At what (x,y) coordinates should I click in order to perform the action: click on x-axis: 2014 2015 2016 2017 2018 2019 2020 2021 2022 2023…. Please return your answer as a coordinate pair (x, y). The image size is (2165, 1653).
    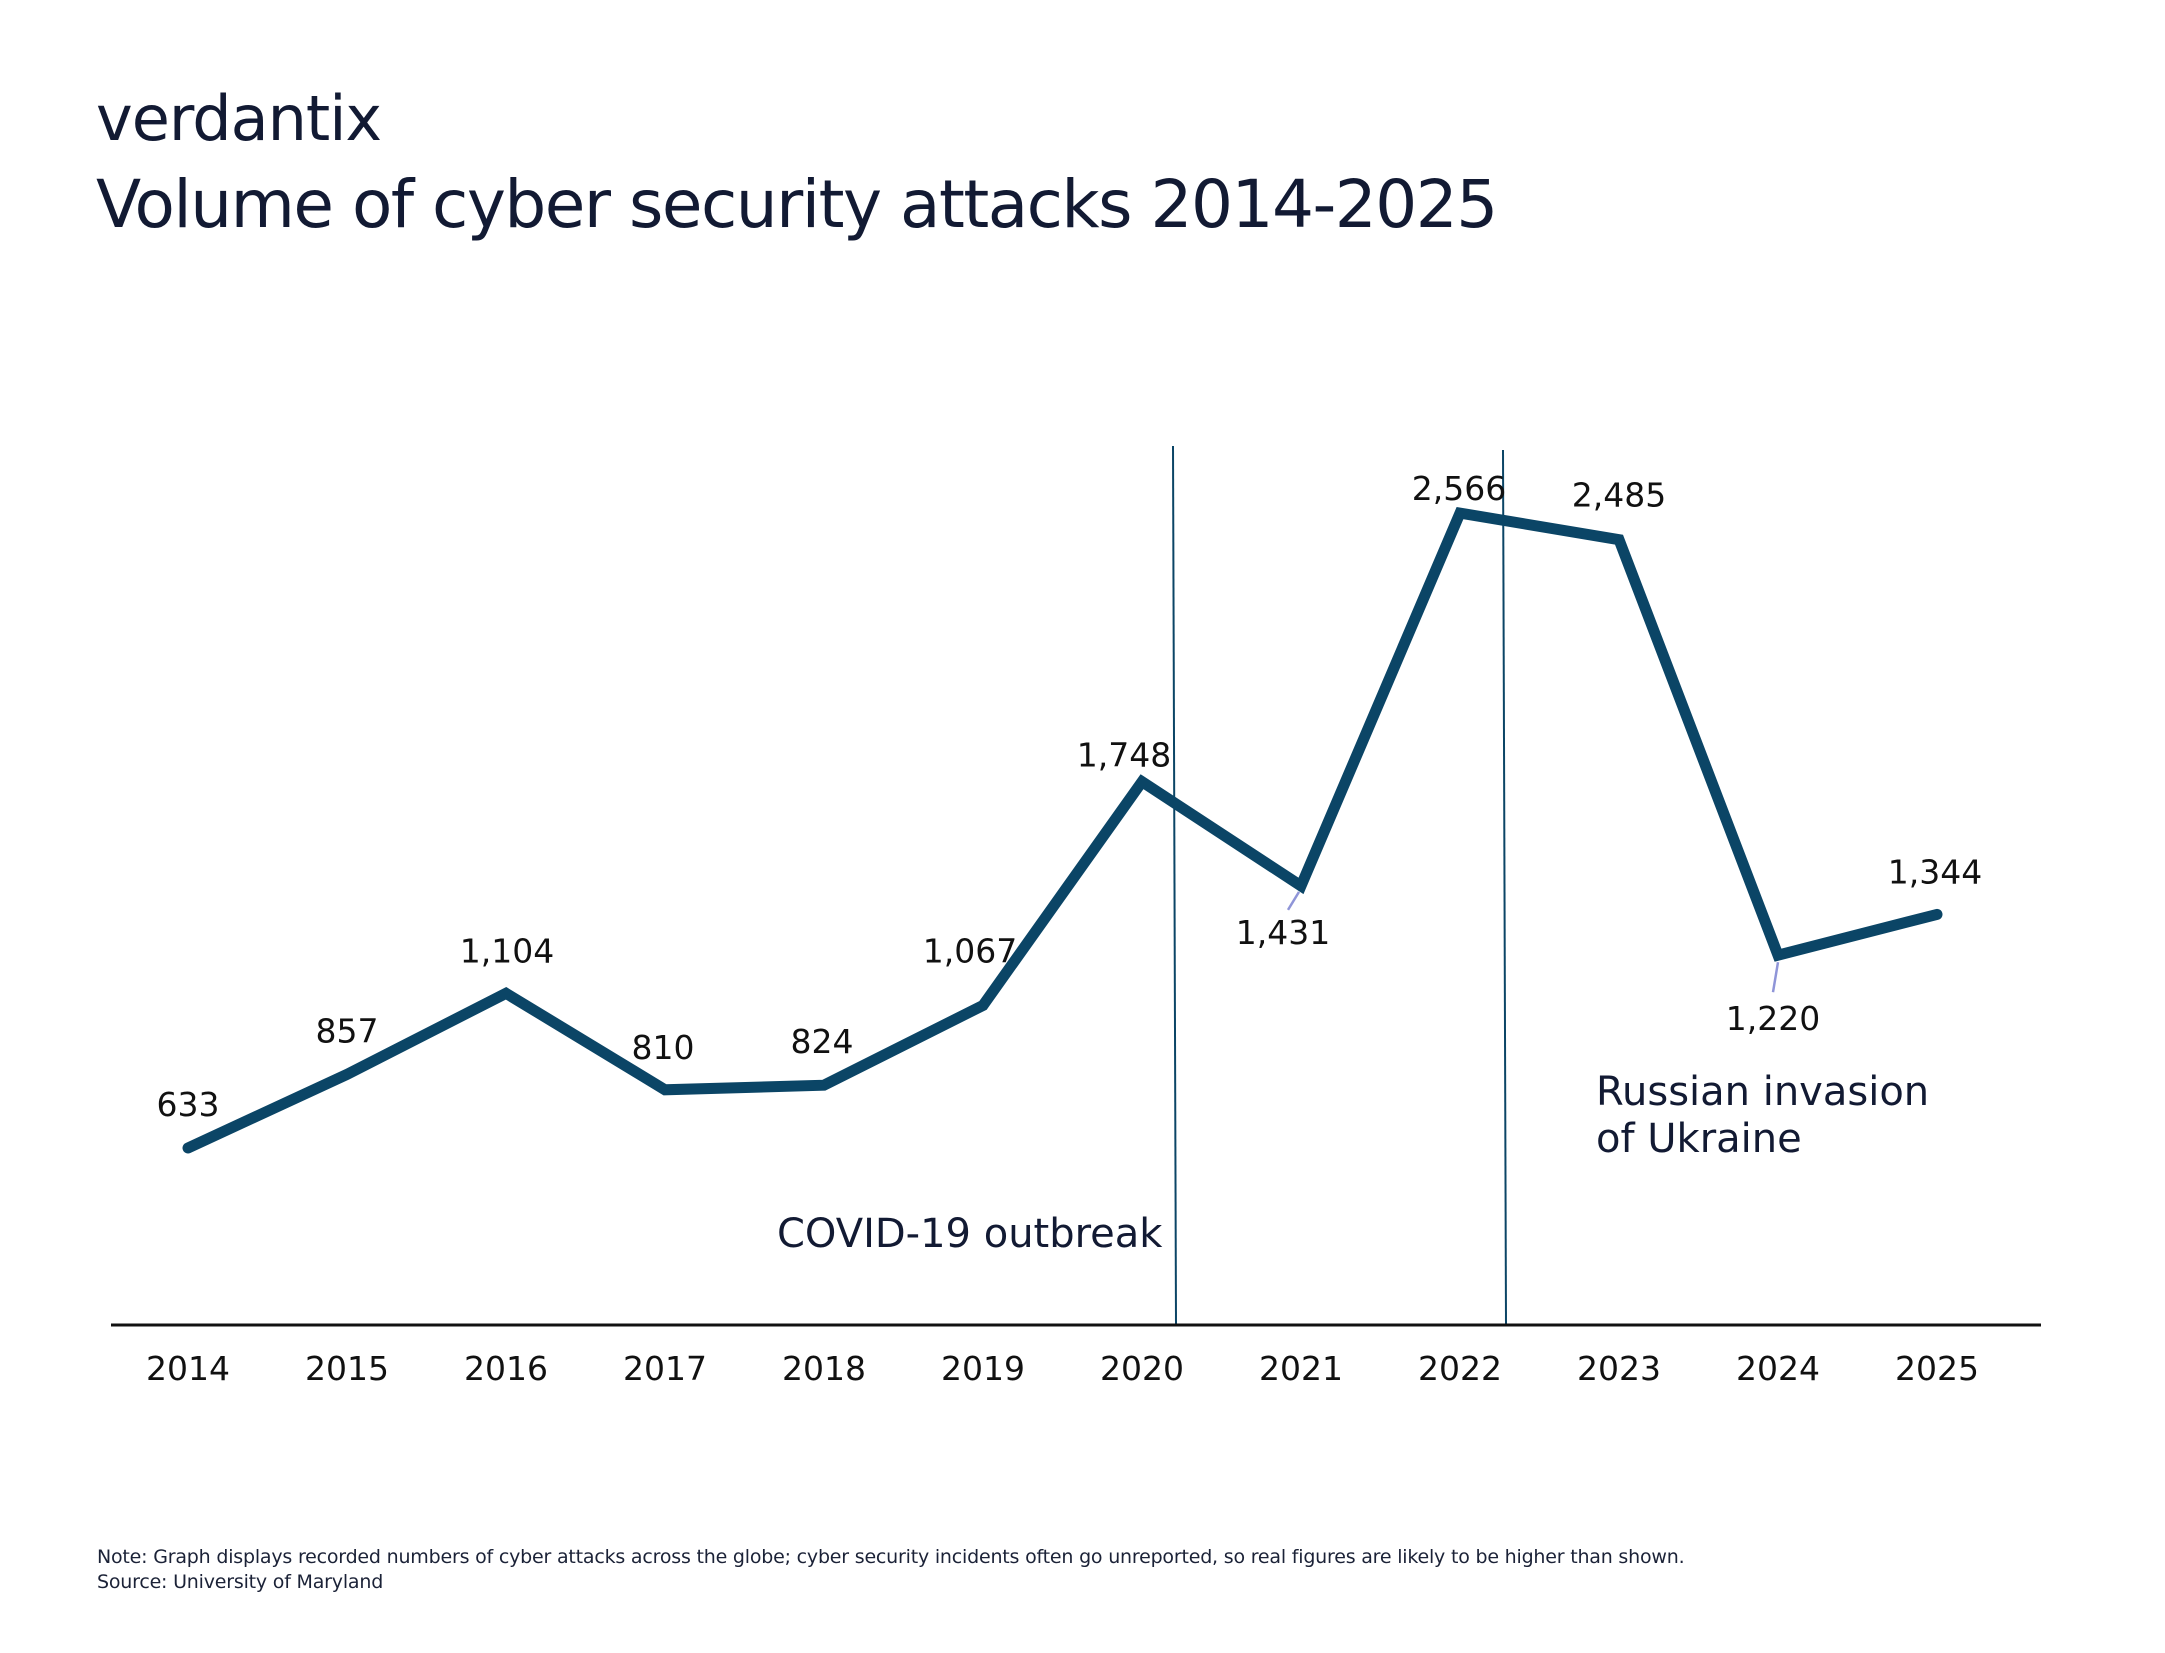
    Looking at the image, I should click on (1076, 1355).